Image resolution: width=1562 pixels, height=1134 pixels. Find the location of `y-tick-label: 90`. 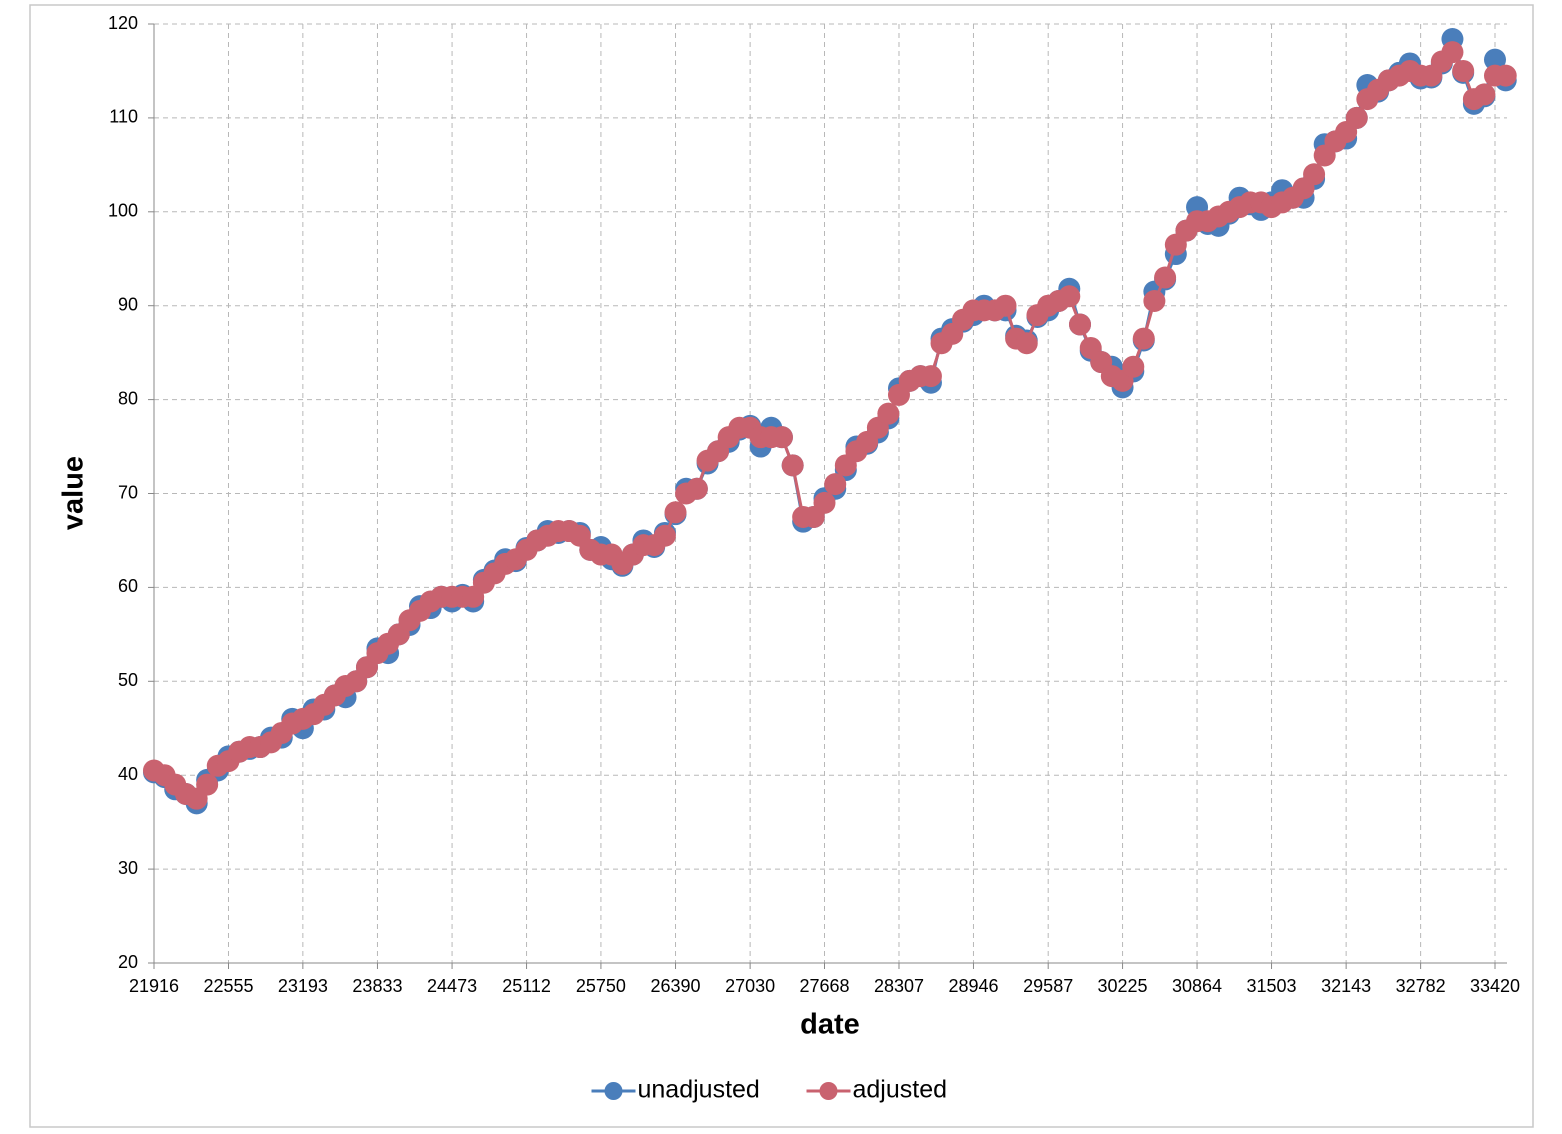

y-tick-label: 90 is located at coordinates (128, 304).